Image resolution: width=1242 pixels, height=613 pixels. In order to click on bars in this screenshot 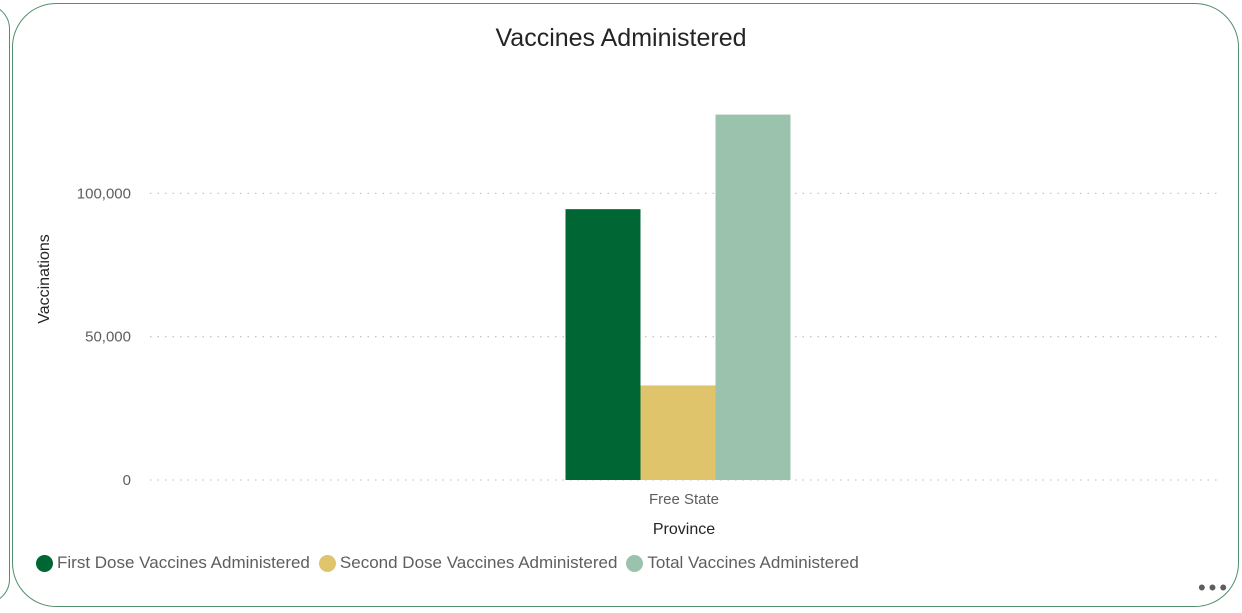, I will do `click(678, 297)`.